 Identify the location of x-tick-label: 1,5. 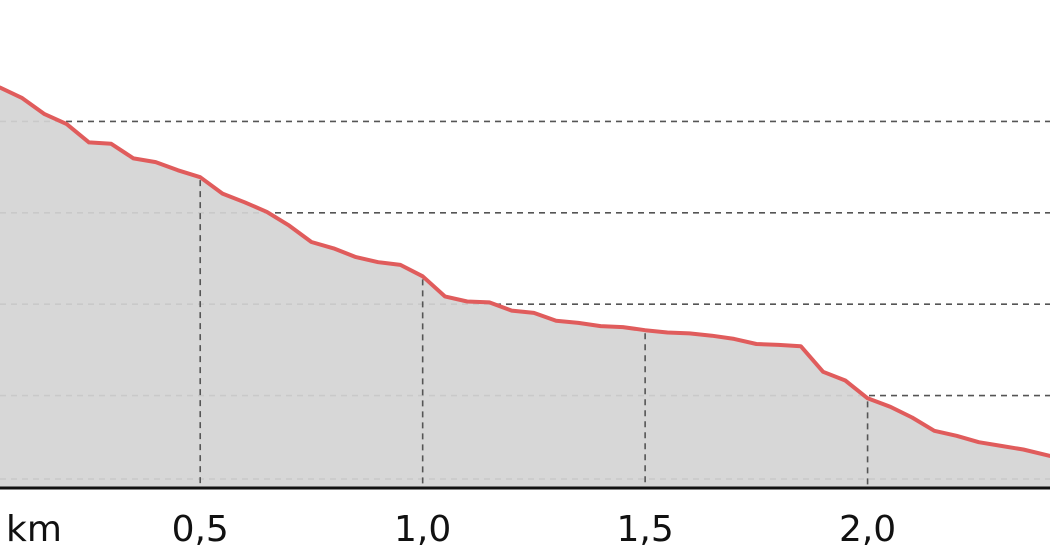
(644, 529).